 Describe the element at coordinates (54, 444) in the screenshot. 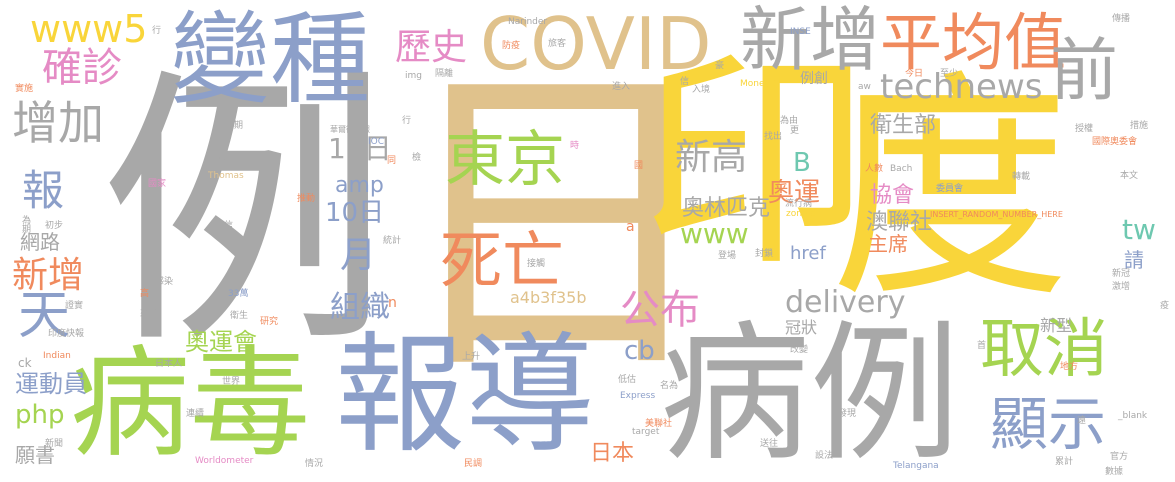

I see `word-xinwen: 新聞` at that location.